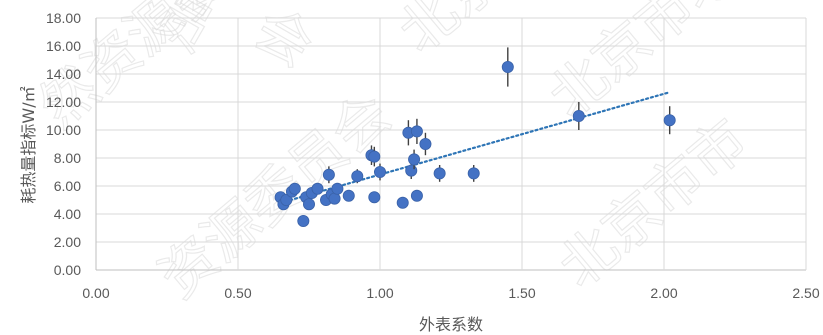  I want to click on watermark-text: 会, so click(283, 40).